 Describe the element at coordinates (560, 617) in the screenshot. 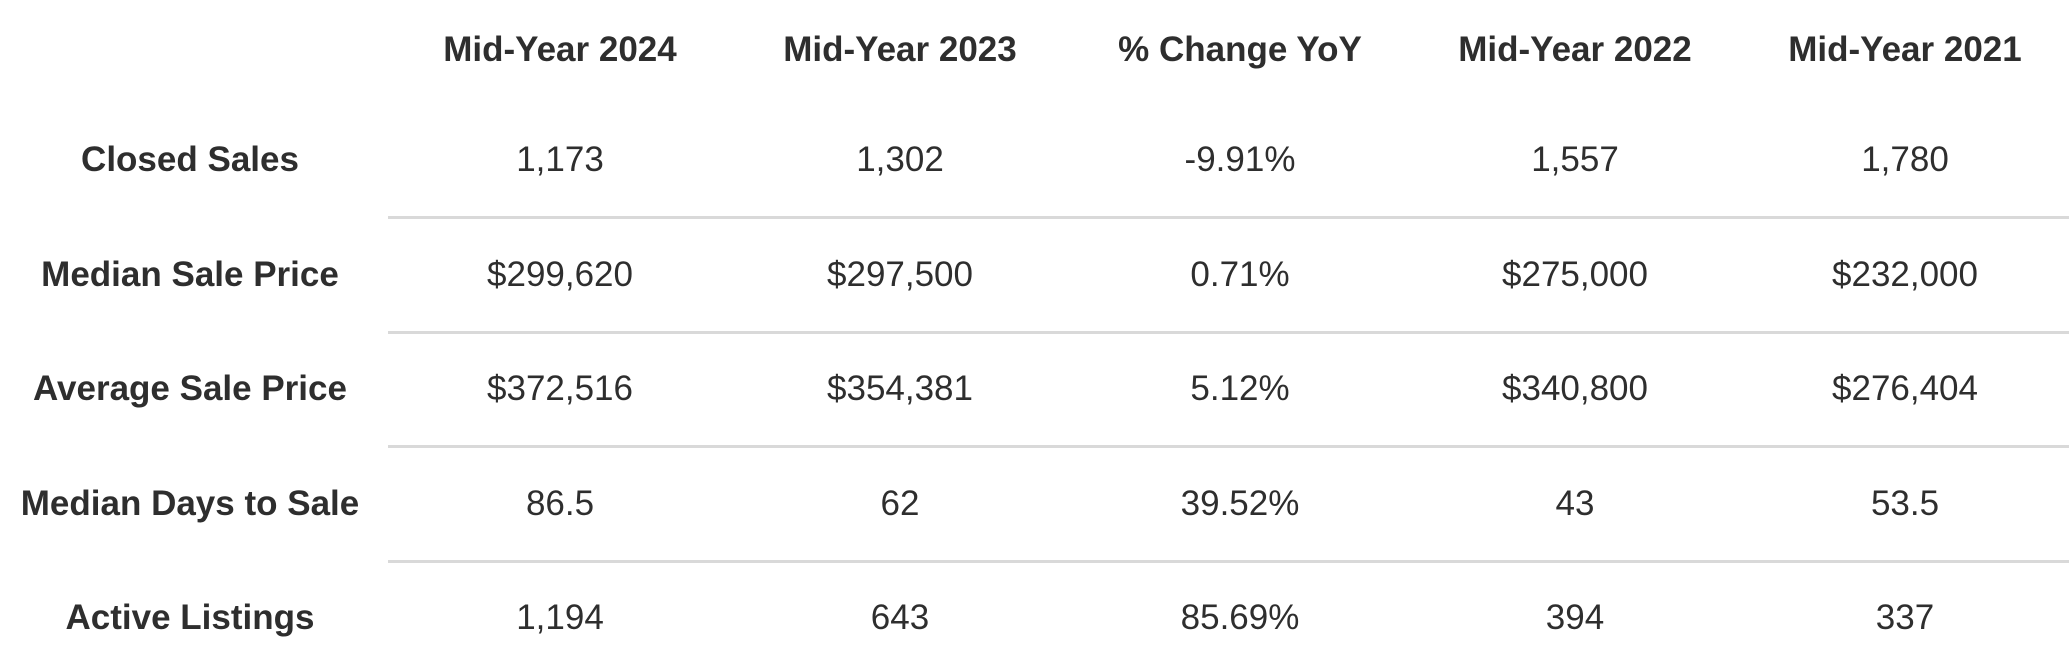

I see `table-cell: 1,194` at that location.